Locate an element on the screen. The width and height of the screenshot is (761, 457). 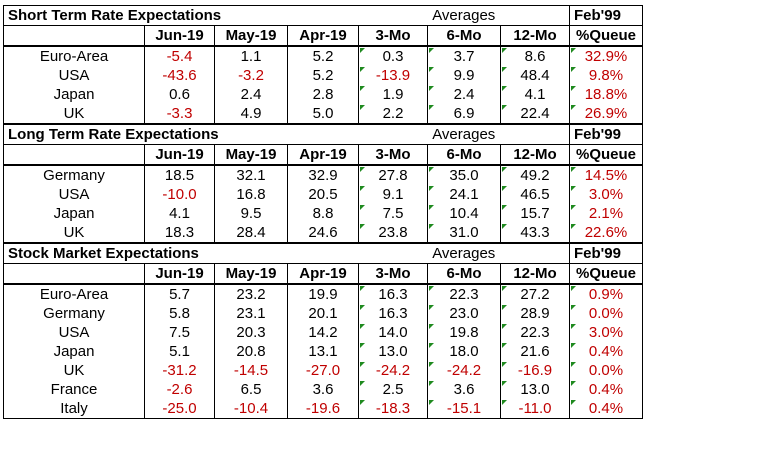
cell-6-mo: 6.9 is located at coordinates (464, 114).